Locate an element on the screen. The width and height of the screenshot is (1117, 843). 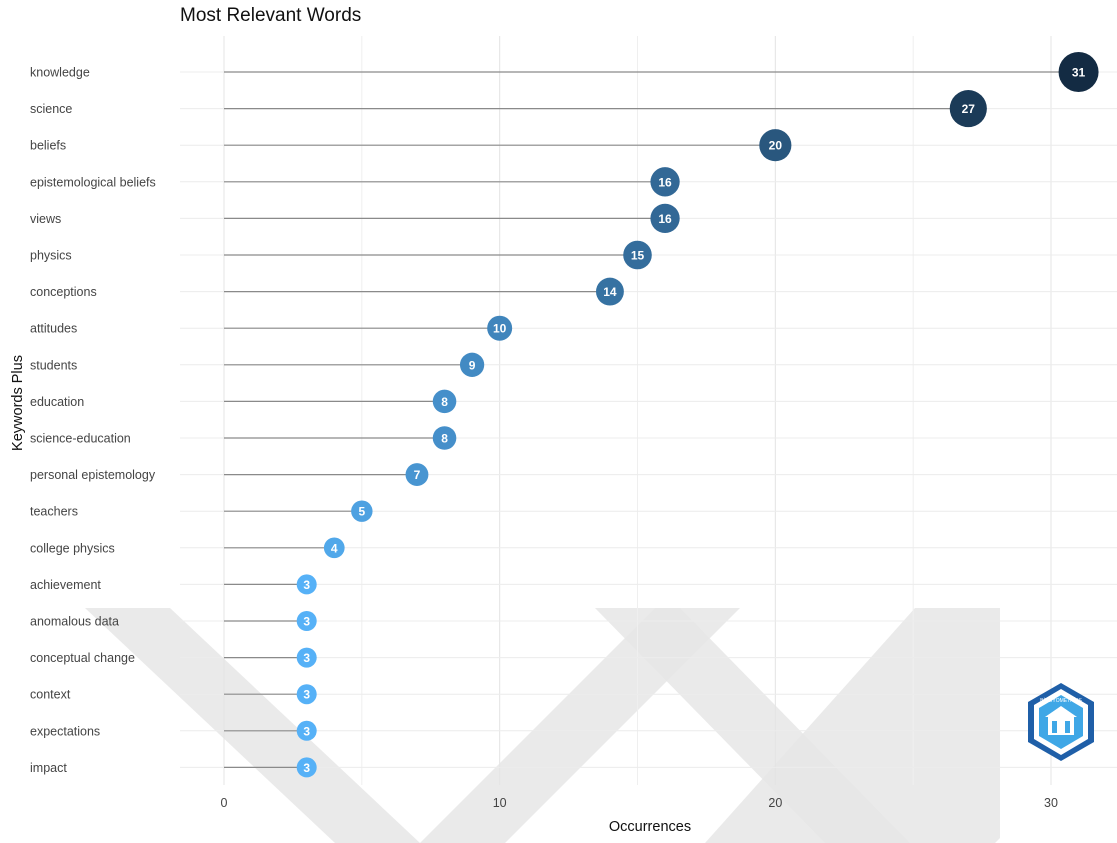
y-tick-label: physics is located at coordinates (51, 256).